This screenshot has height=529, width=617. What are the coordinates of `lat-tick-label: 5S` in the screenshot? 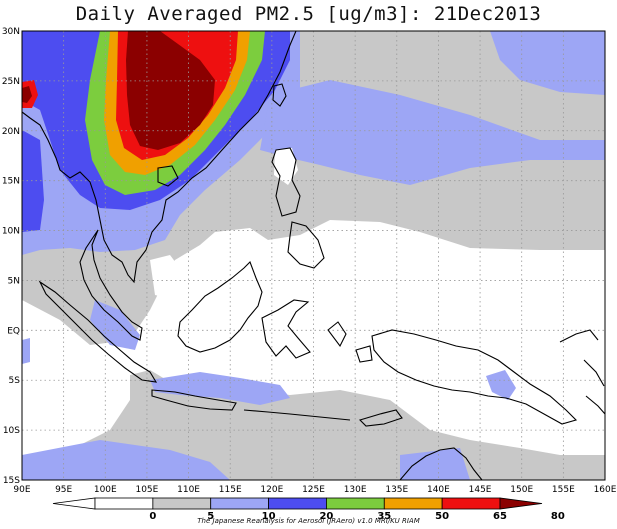 It's located at (15, 381).